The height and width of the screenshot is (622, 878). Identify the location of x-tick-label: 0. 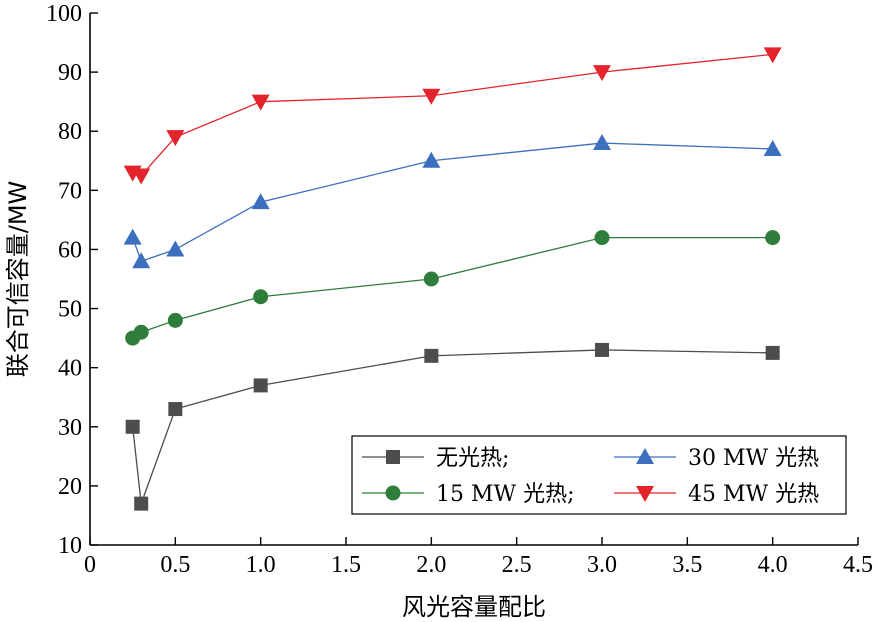
(90, 565).